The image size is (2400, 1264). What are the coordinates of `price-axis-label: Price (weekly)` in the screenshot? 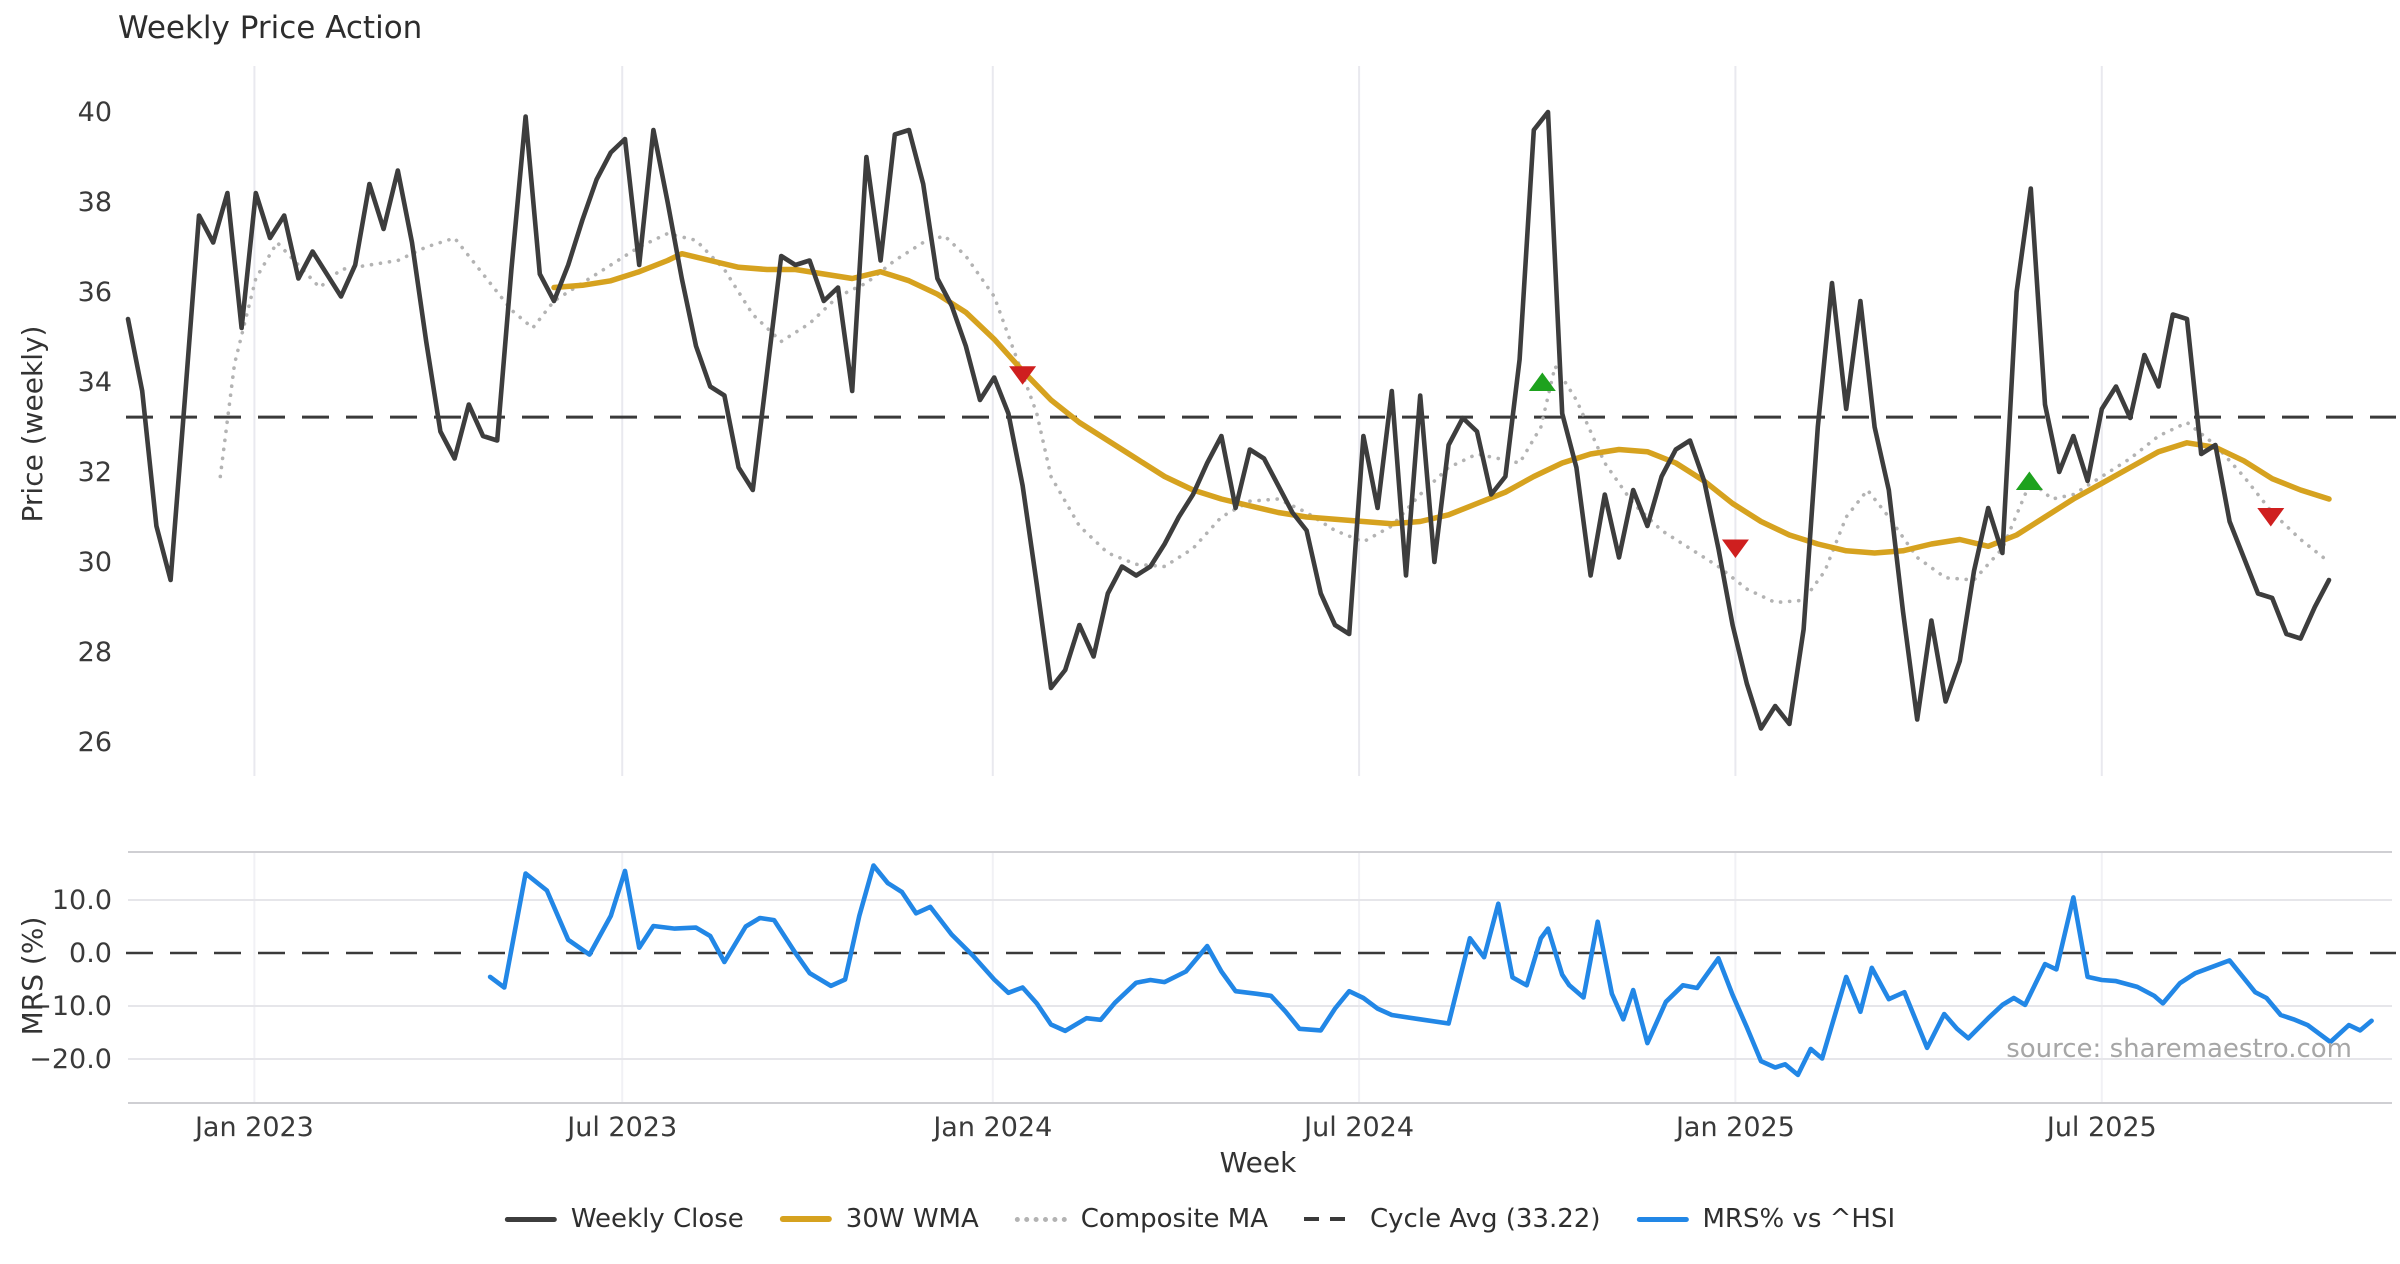 It's located at (32, 424).